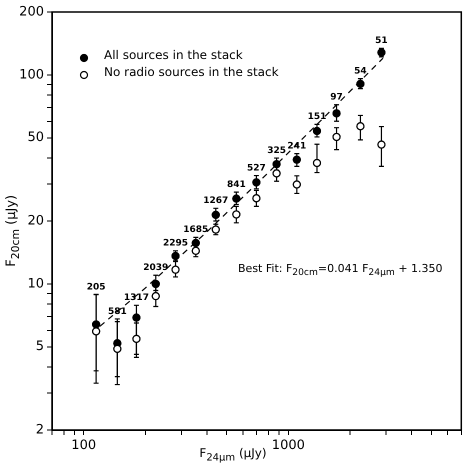 The image size is (466, 466). What do you see at coordinates (35, 220) in the screenshot?
I see `y-tick-label: 20` at bounding box center [35, 220].